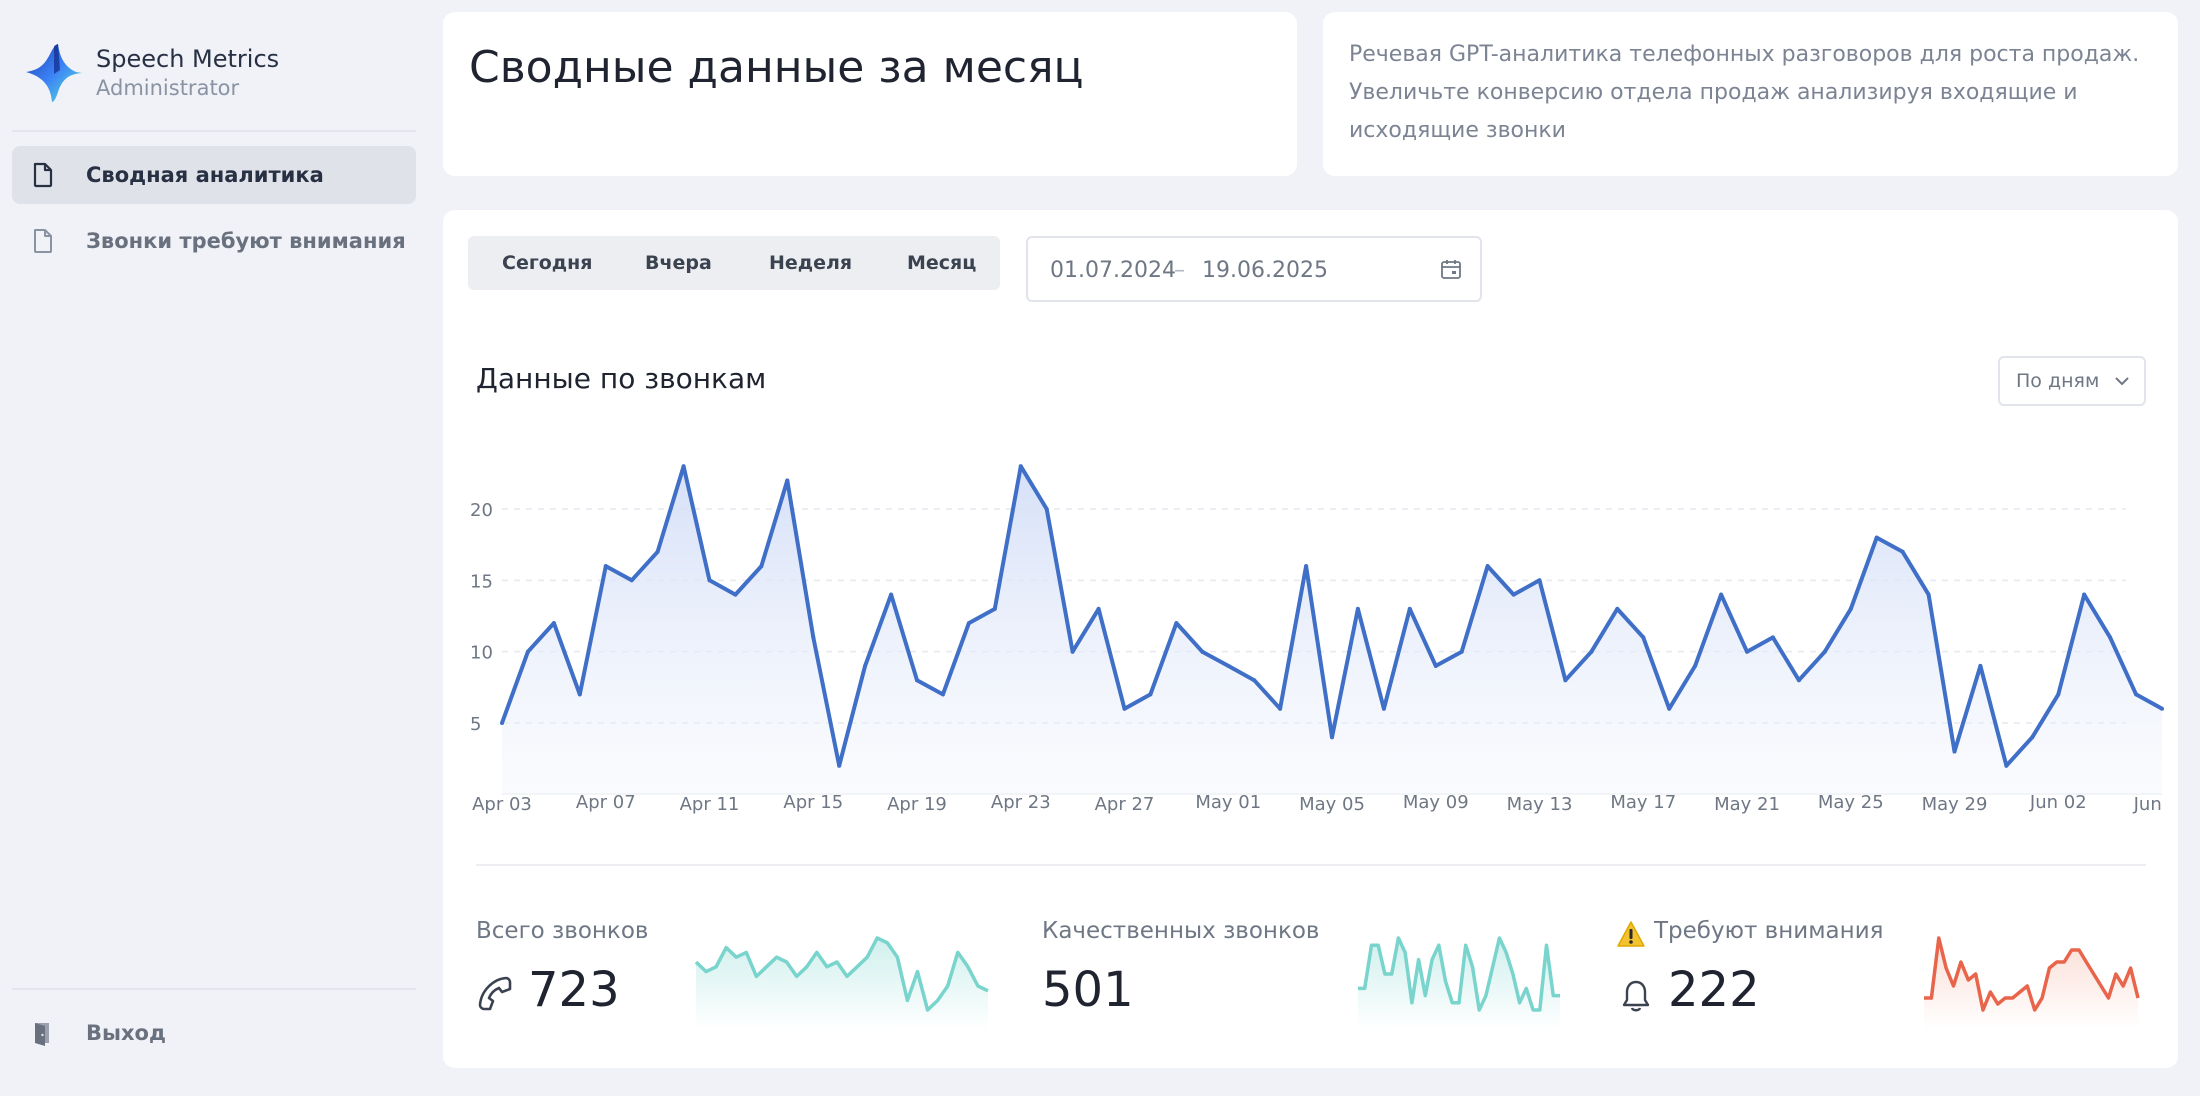 Image resolution: width=2200 pixels, height=1096 pixels. I want to click on brand: Speech Metrics Administrator, so click(151, 73).